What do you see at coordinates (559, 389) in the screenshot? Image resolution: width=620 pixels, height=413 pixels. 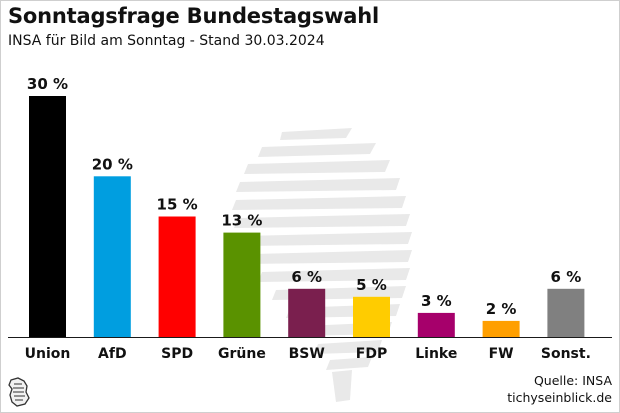 I see `source-note: Quelle: INSA tichyseinblick.de` at bounding box center [559, 389].